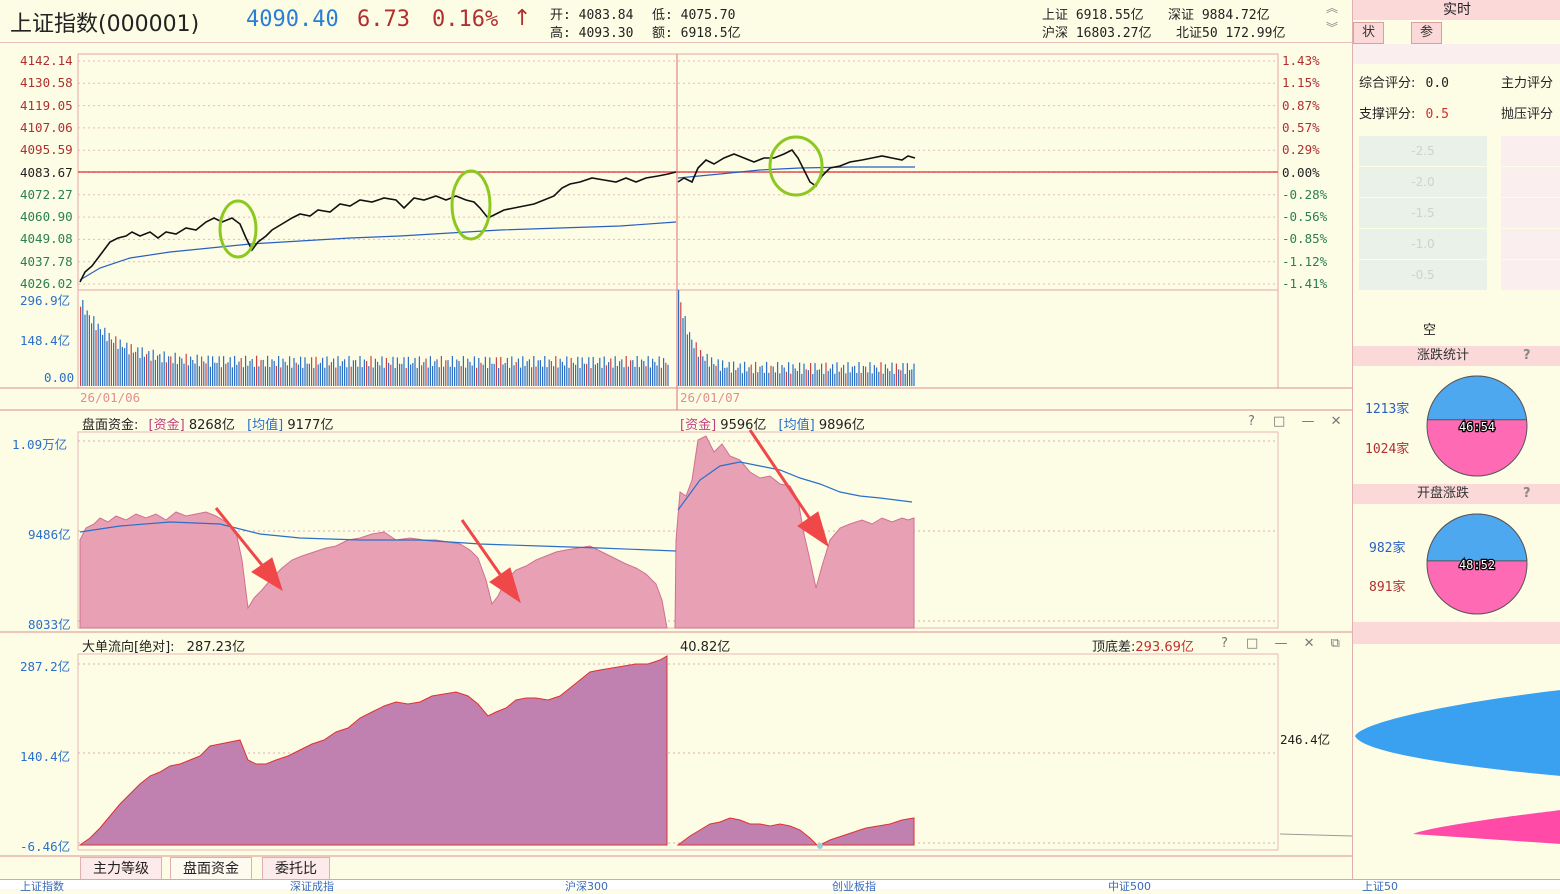  Describe the element at coordinates (1305, 239) in the screenshot. I see `price-tick-right: -0.85%` at that location.